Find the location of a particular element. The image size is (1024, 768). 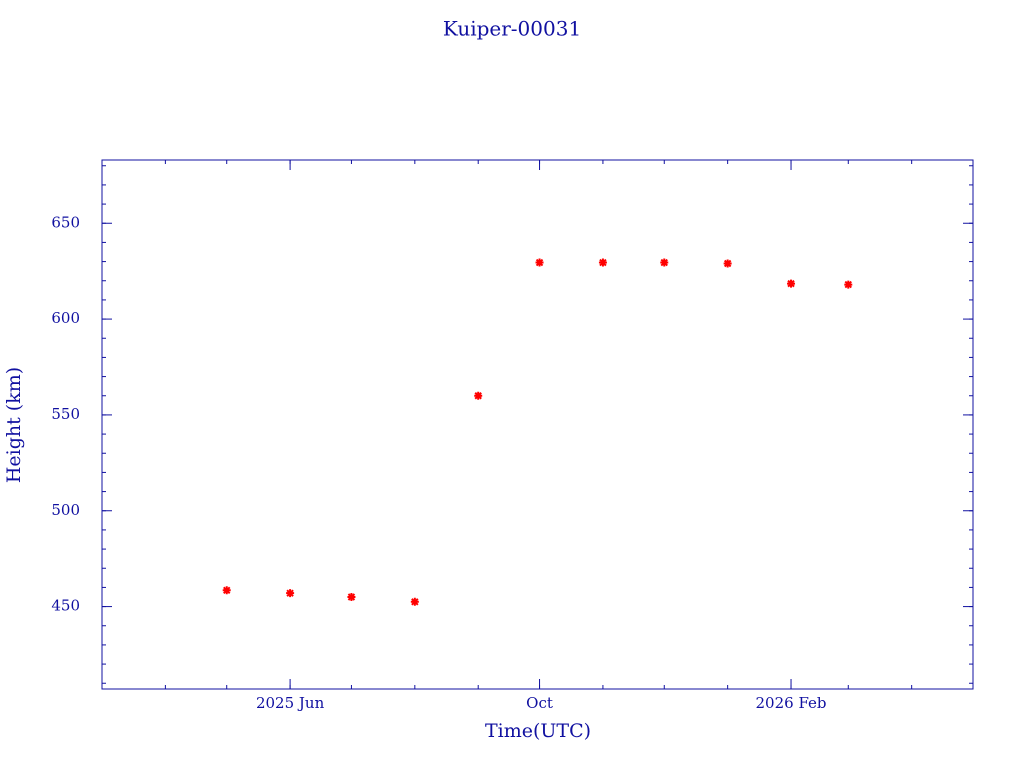

x-tick-label: 2026 Feb is located at coordinates (791, 703).